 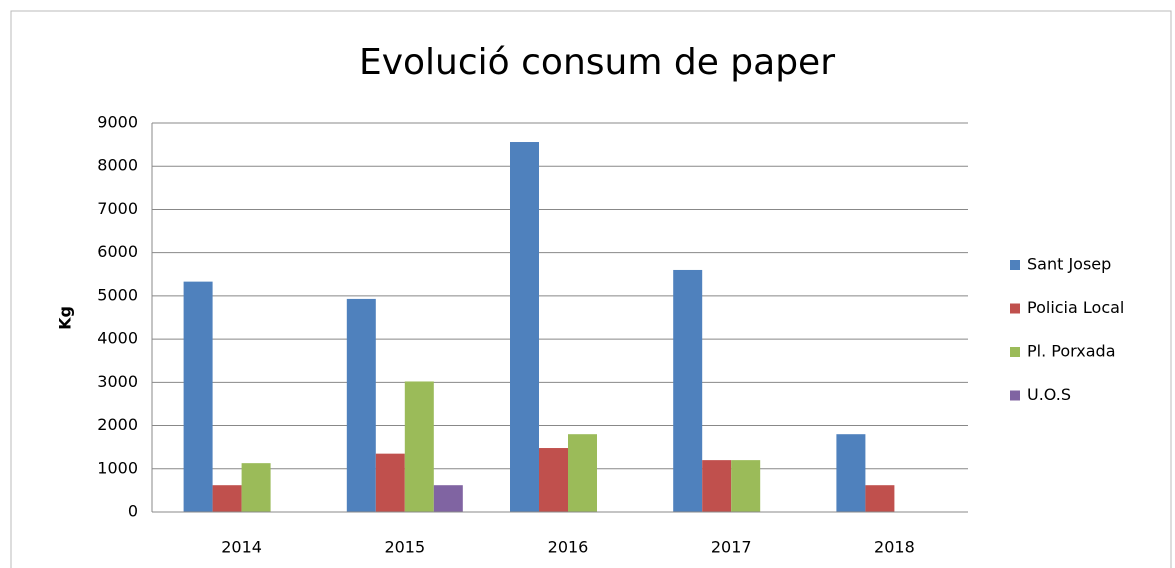 I want to click on y-tick-label: 6000, so click(x=117, y=251).